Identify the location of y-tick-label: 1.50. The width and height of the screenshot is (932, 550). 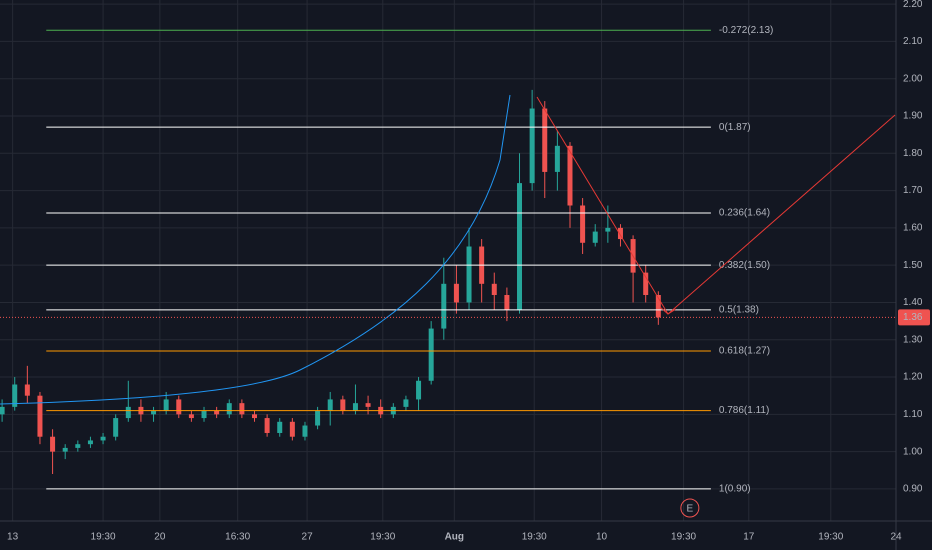
(913, 265).